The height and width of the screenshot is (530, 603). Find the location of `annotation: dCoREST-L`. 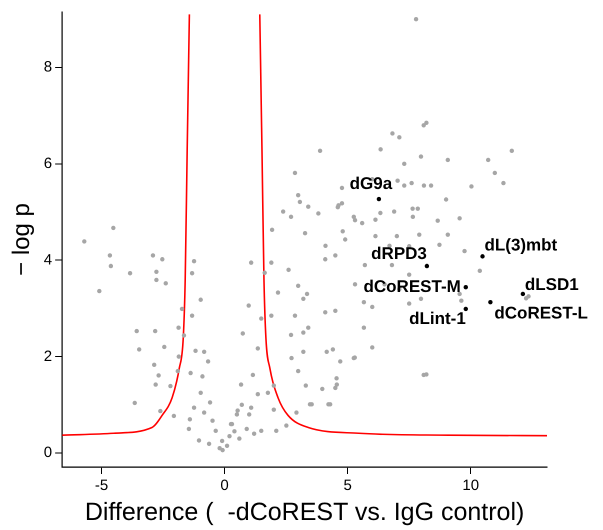

annotation: dCoREST-L is located at coordinates (541, 312).